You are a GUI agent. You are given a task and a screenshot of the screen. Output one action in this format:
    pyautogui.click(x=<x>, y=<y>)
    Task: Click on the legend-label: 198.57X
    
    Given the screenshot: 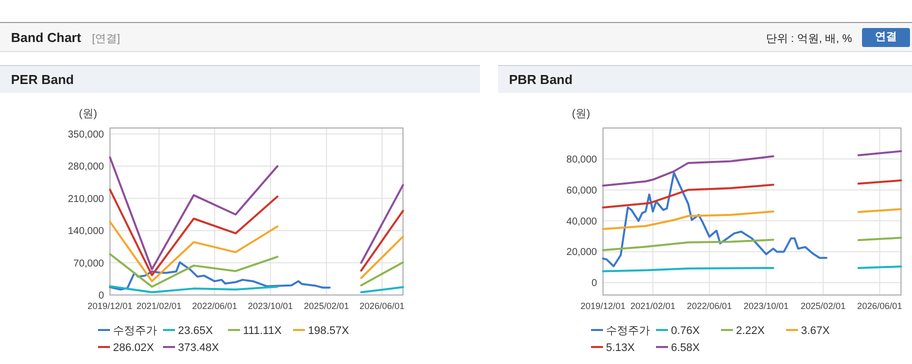 What is the action you would take?
    pyautogui.click(x=329, y=331)
    